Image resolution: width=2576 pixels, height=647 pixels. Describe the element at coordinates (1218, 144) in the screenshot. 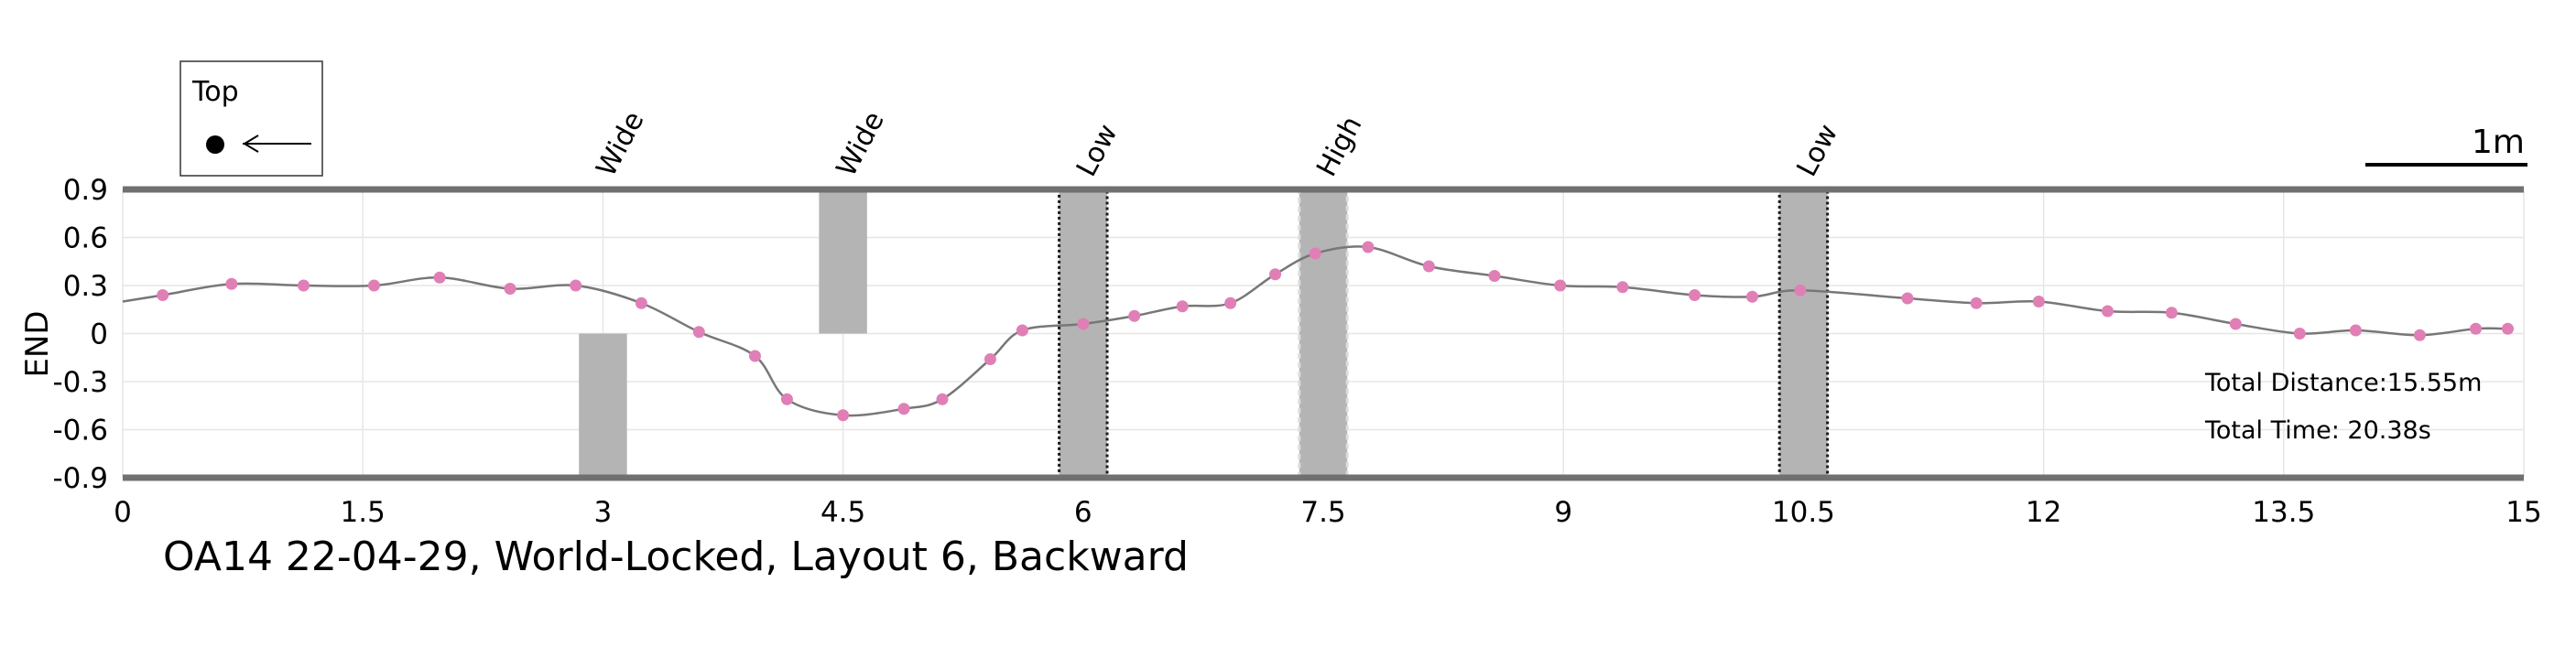

I see `obstacle-labels: Wide Wide Low High Low` at that location.